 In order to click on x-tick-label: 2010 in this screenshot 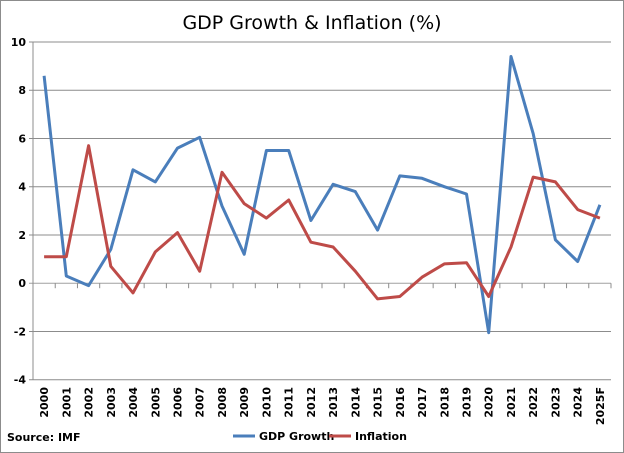, I will do `click(266, 402)`.